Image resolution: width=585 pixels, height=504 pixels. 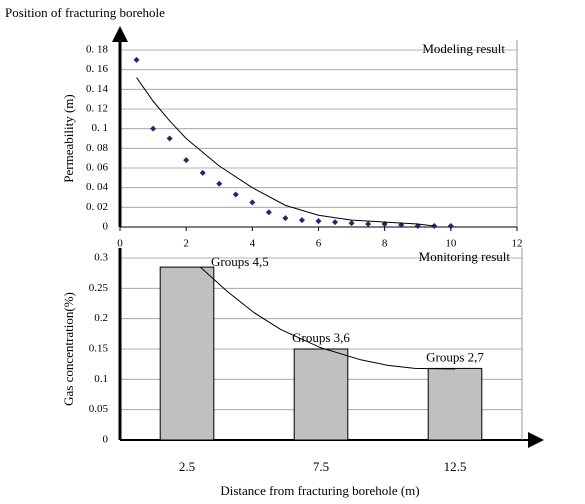 I want to click on y-tick-label: 0.05, so click(x=99, y=409).